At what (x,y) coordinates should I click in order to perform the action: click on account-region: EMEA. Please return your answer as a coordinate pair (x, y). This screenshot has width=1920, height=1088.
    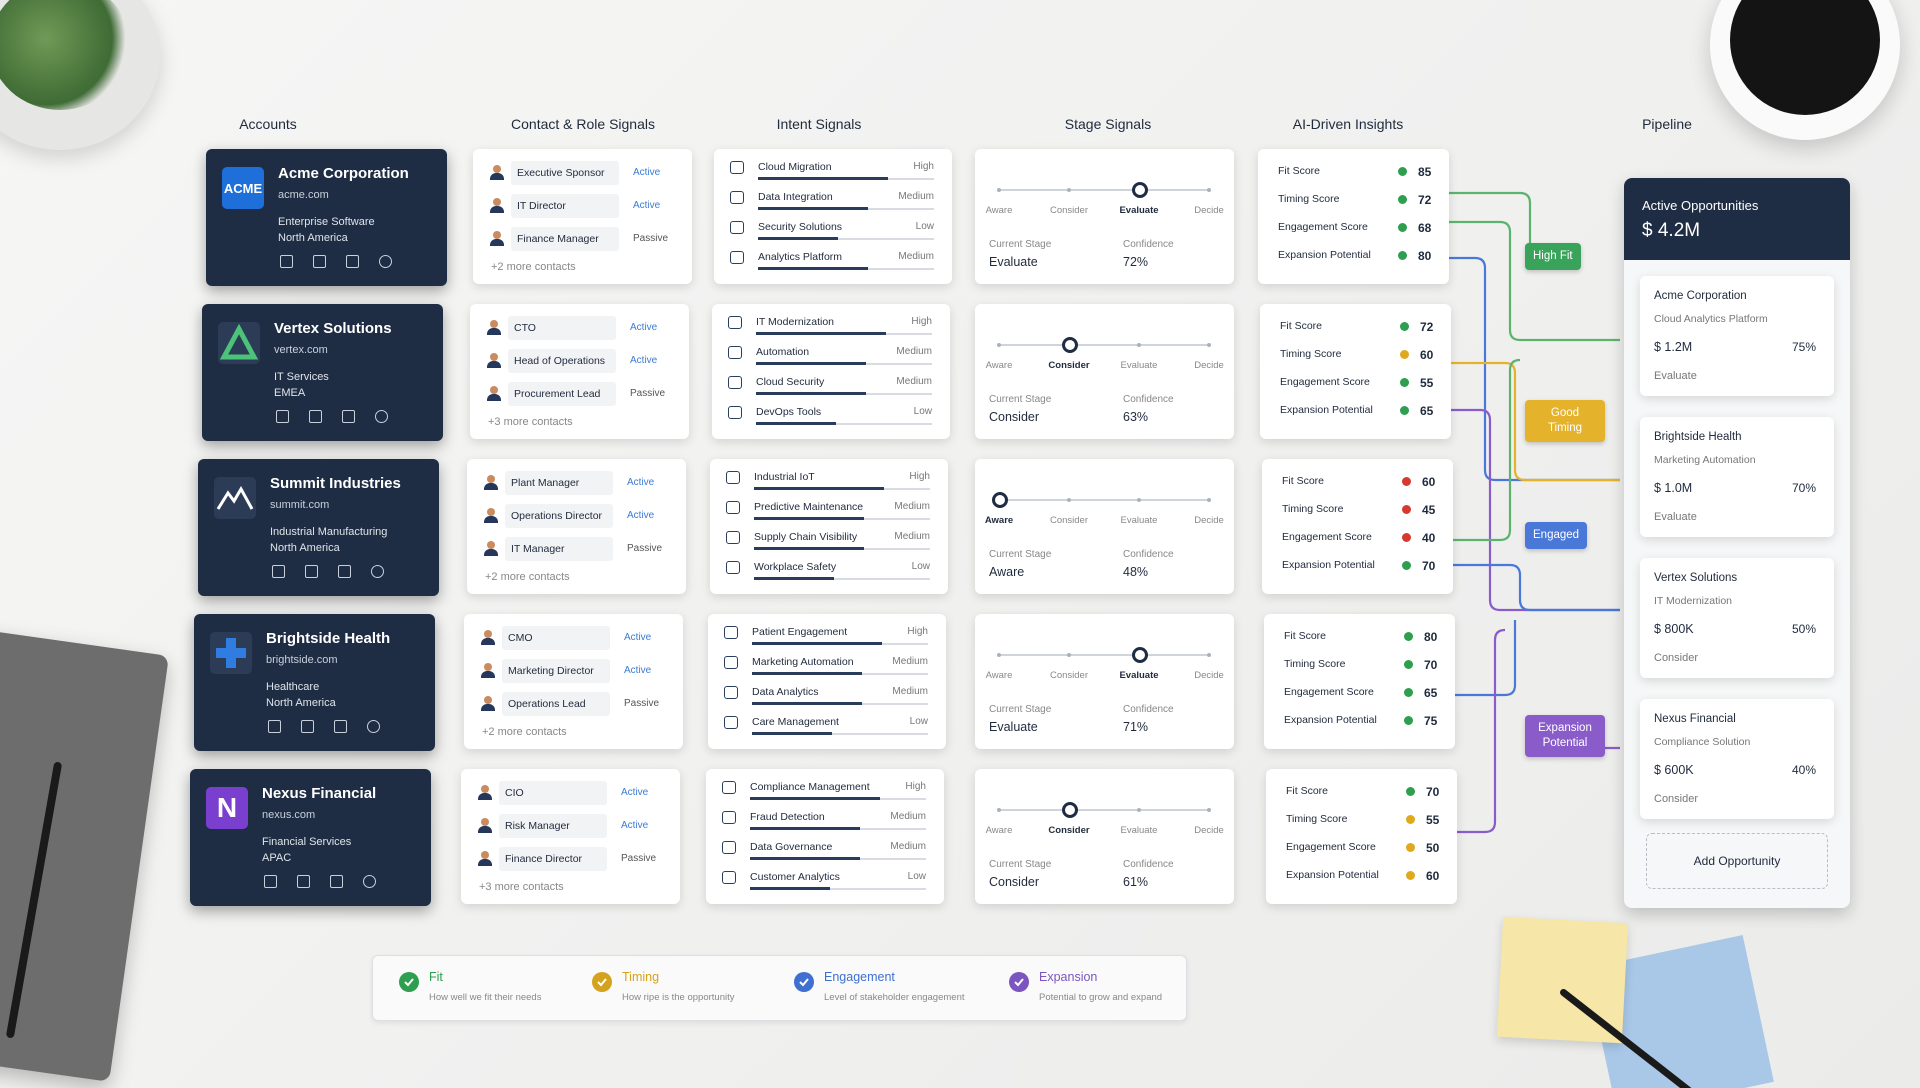
    Looking at the image, I should click on (290, 393).